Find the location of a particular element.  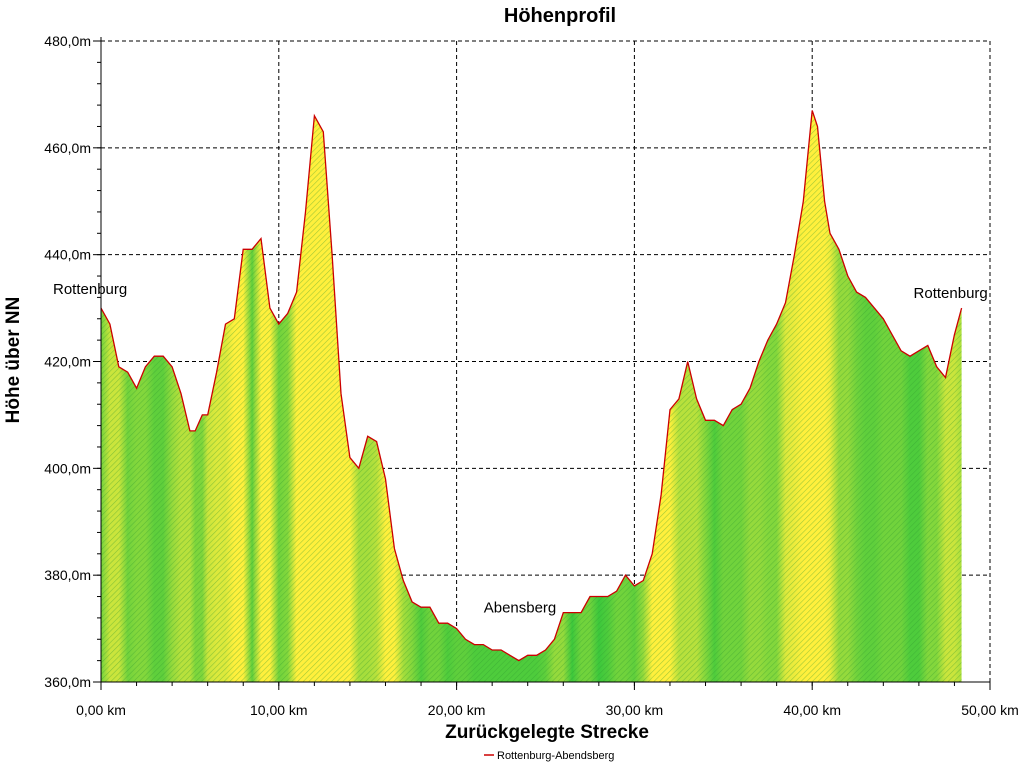

y-tick-label: 480,0m is located at coordinates (67, 41).